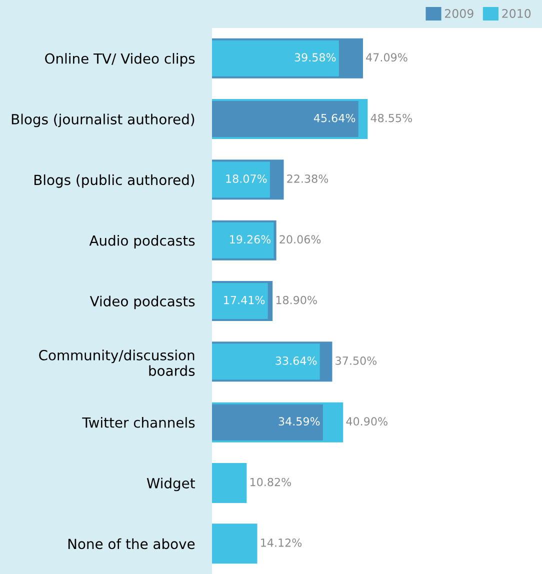 The height and width of the screenshot is (574, 542). What do you see at coordinates (335, 118) in the screenshot?
I see `data-label: 45.64%` at bounding box center [335, 118].